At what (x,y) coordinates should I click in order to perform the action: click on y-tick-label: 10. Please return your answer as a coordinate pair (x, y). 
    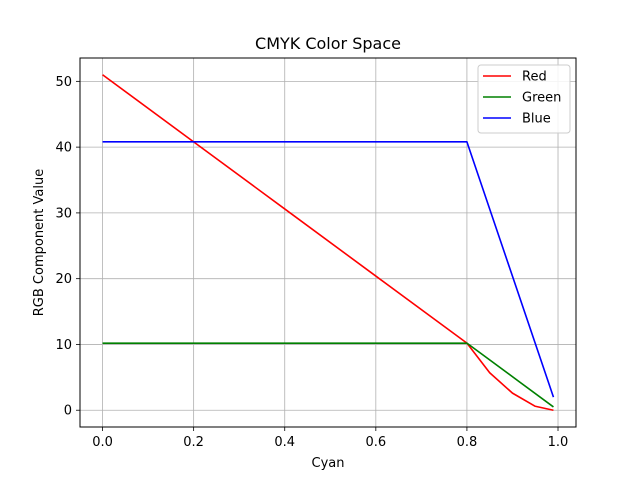
    Looking at the image, I should click on (63, 345).